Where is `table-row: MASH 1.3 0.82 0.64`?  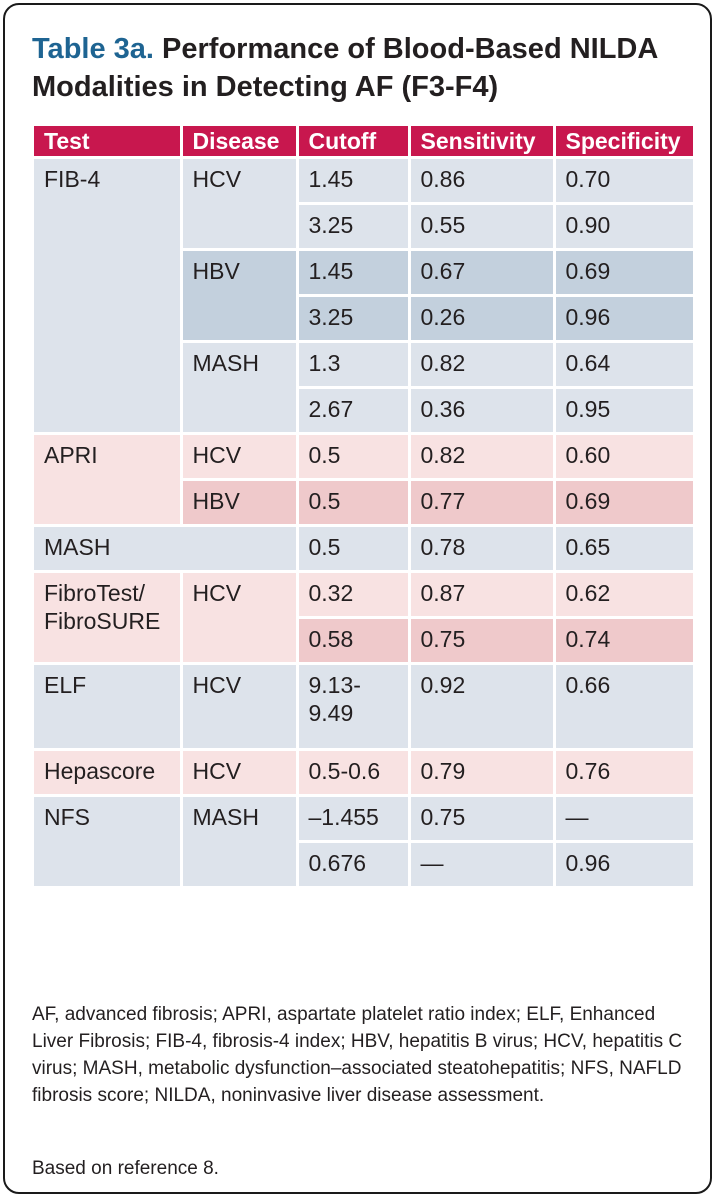 table-row: MASH 1.3 0.82 0.64 is located at coordinates (365, 387).